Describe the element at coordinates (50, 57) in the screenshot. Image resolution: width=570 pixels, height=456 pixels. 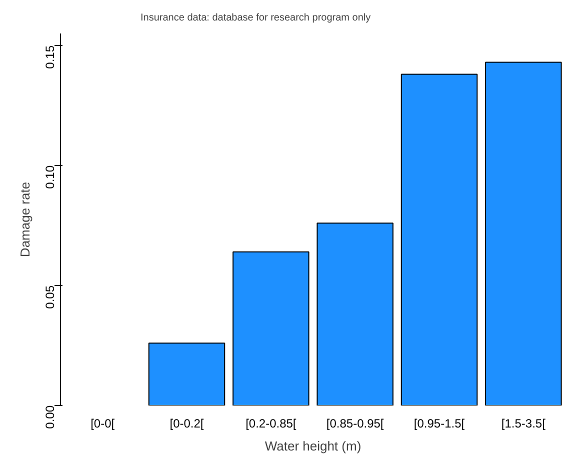
I see `y-tick-label: 0.15` at that location.